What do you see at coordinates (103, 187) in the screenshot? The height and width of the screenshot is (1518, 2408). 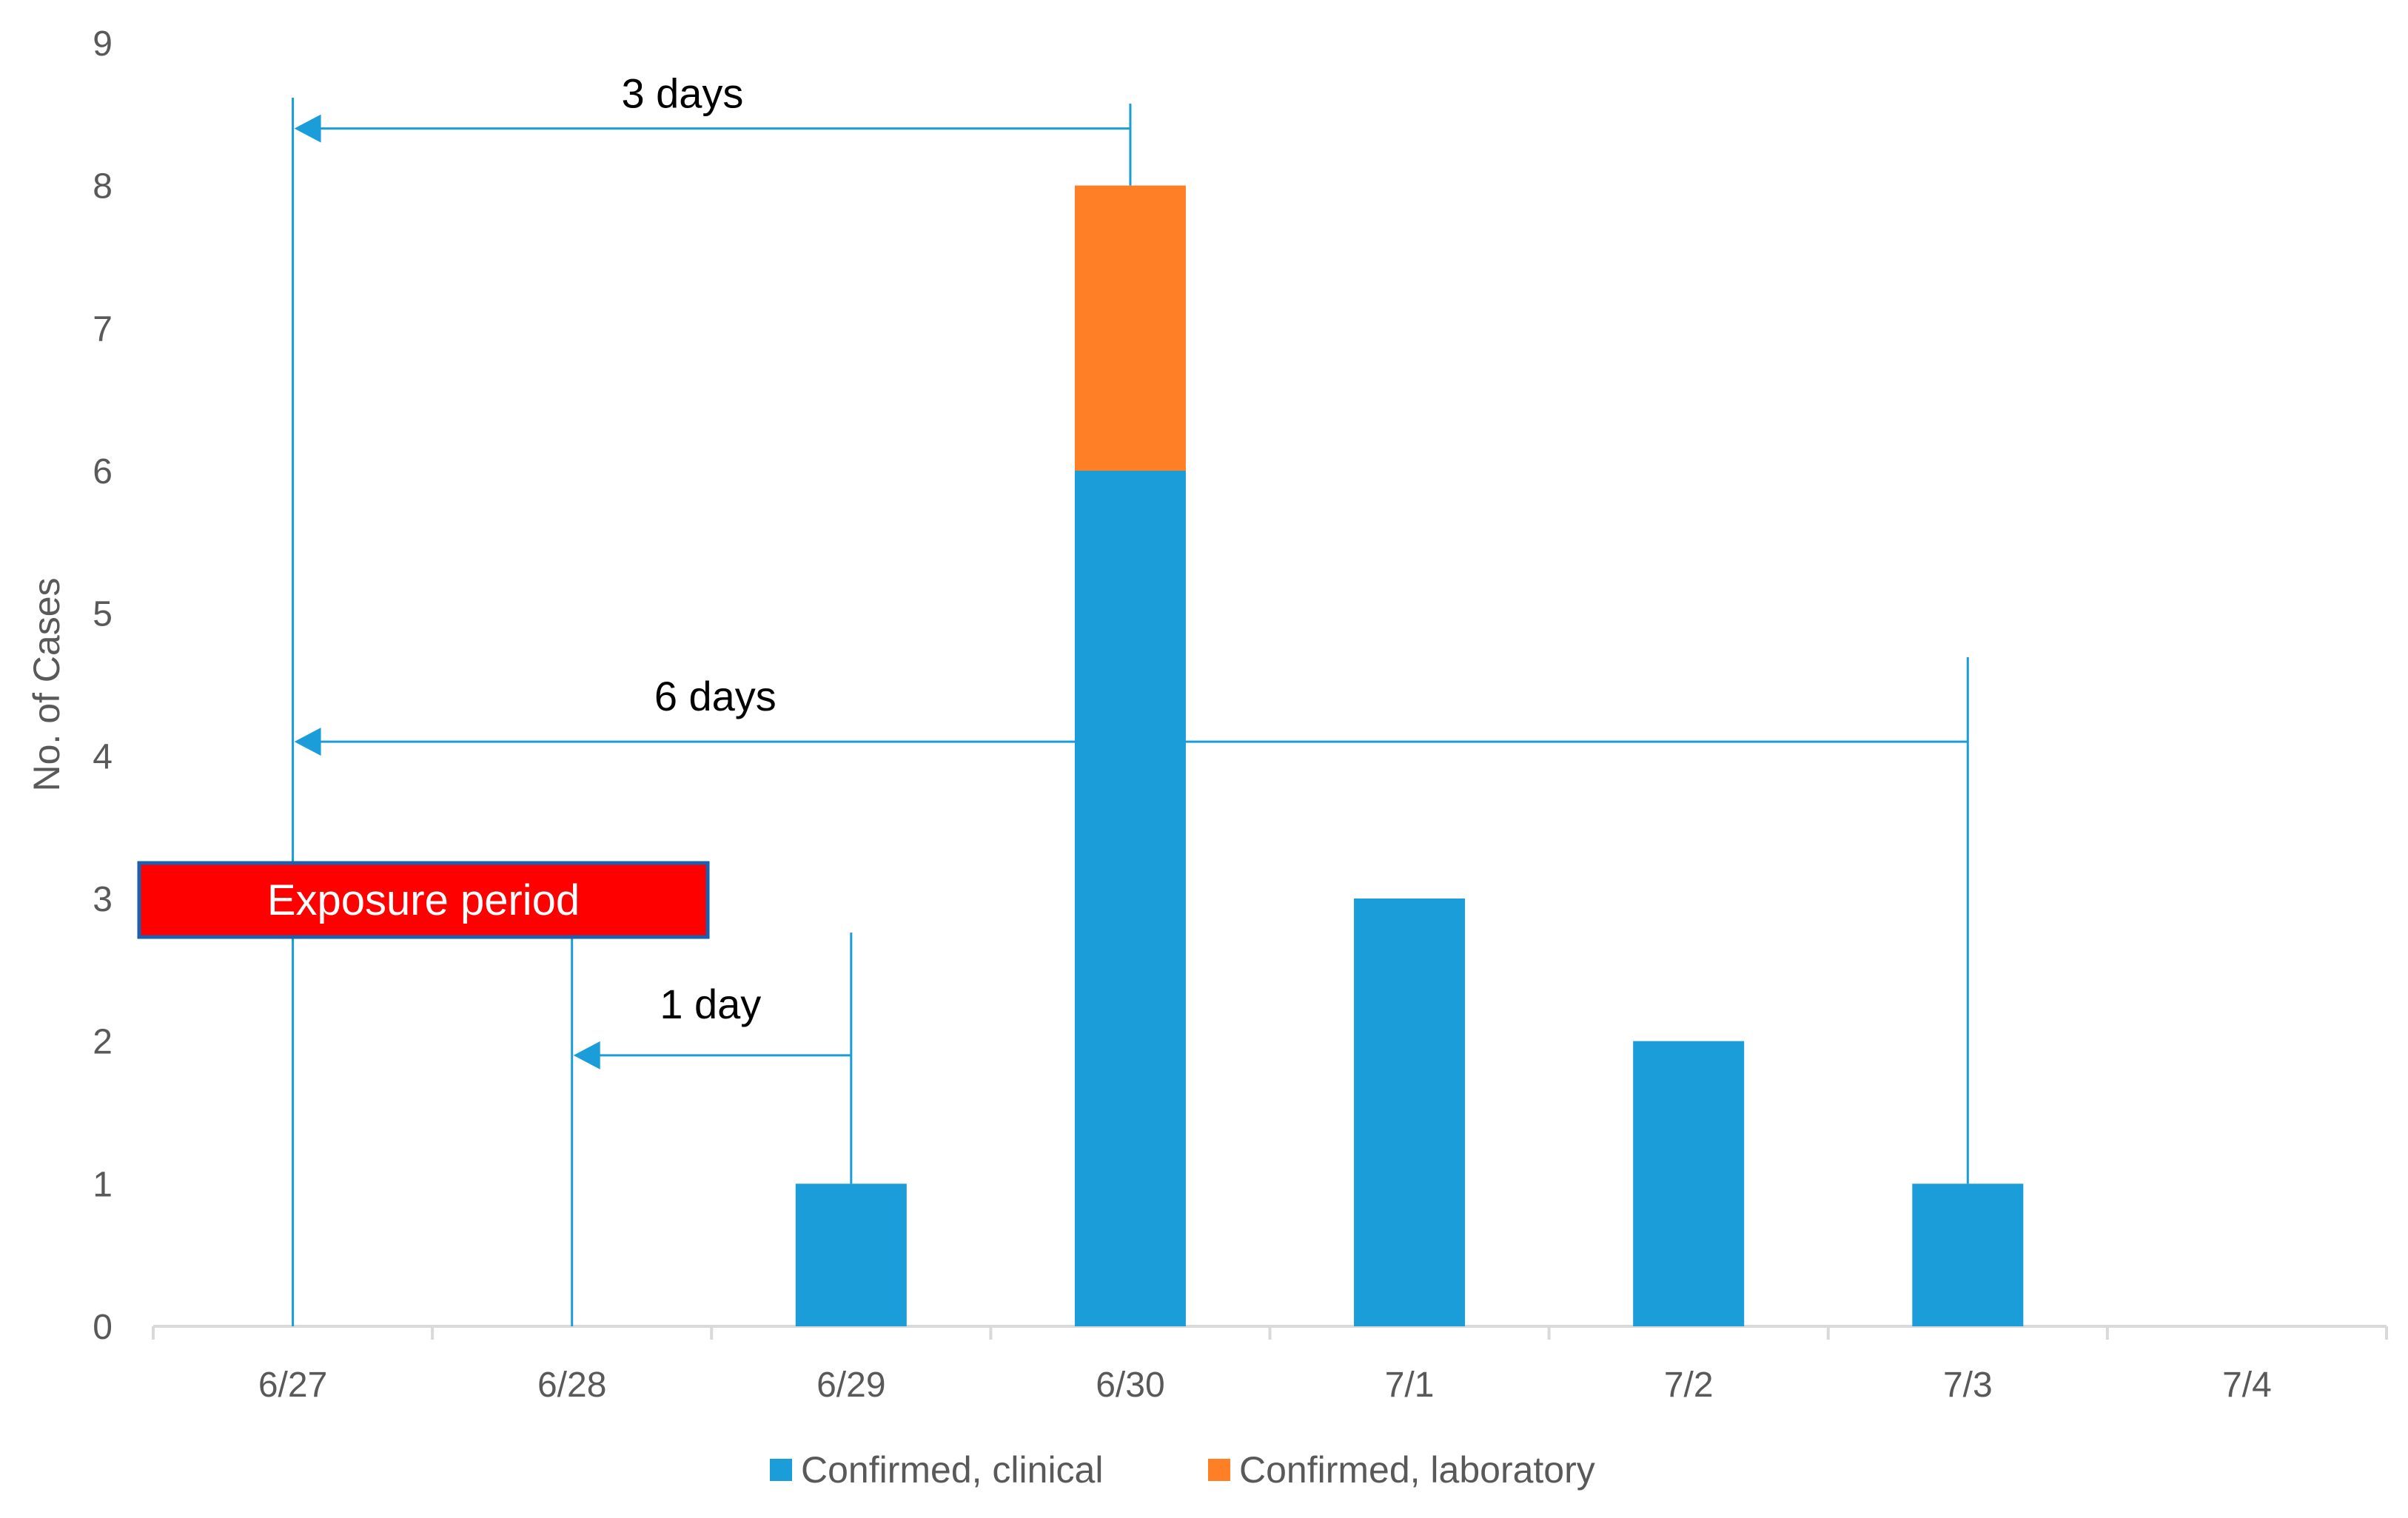 I see `y-tick-label: 8` at bounding box center [103, 187].